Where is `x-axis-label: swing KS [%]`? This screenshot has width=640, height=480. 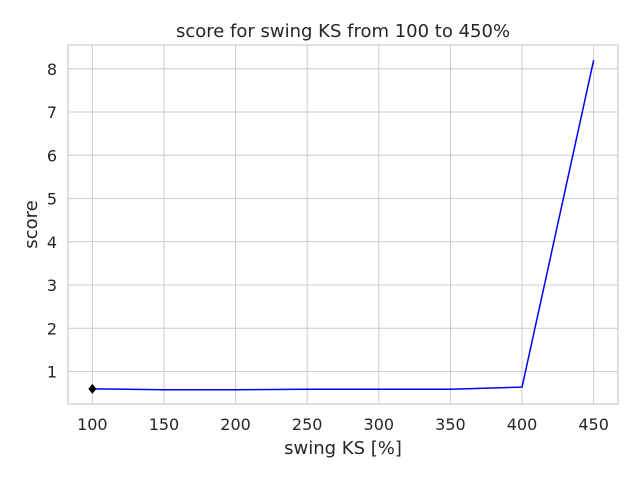
x-axis-label: swing KS [%] is located at coordinates (343, 448).